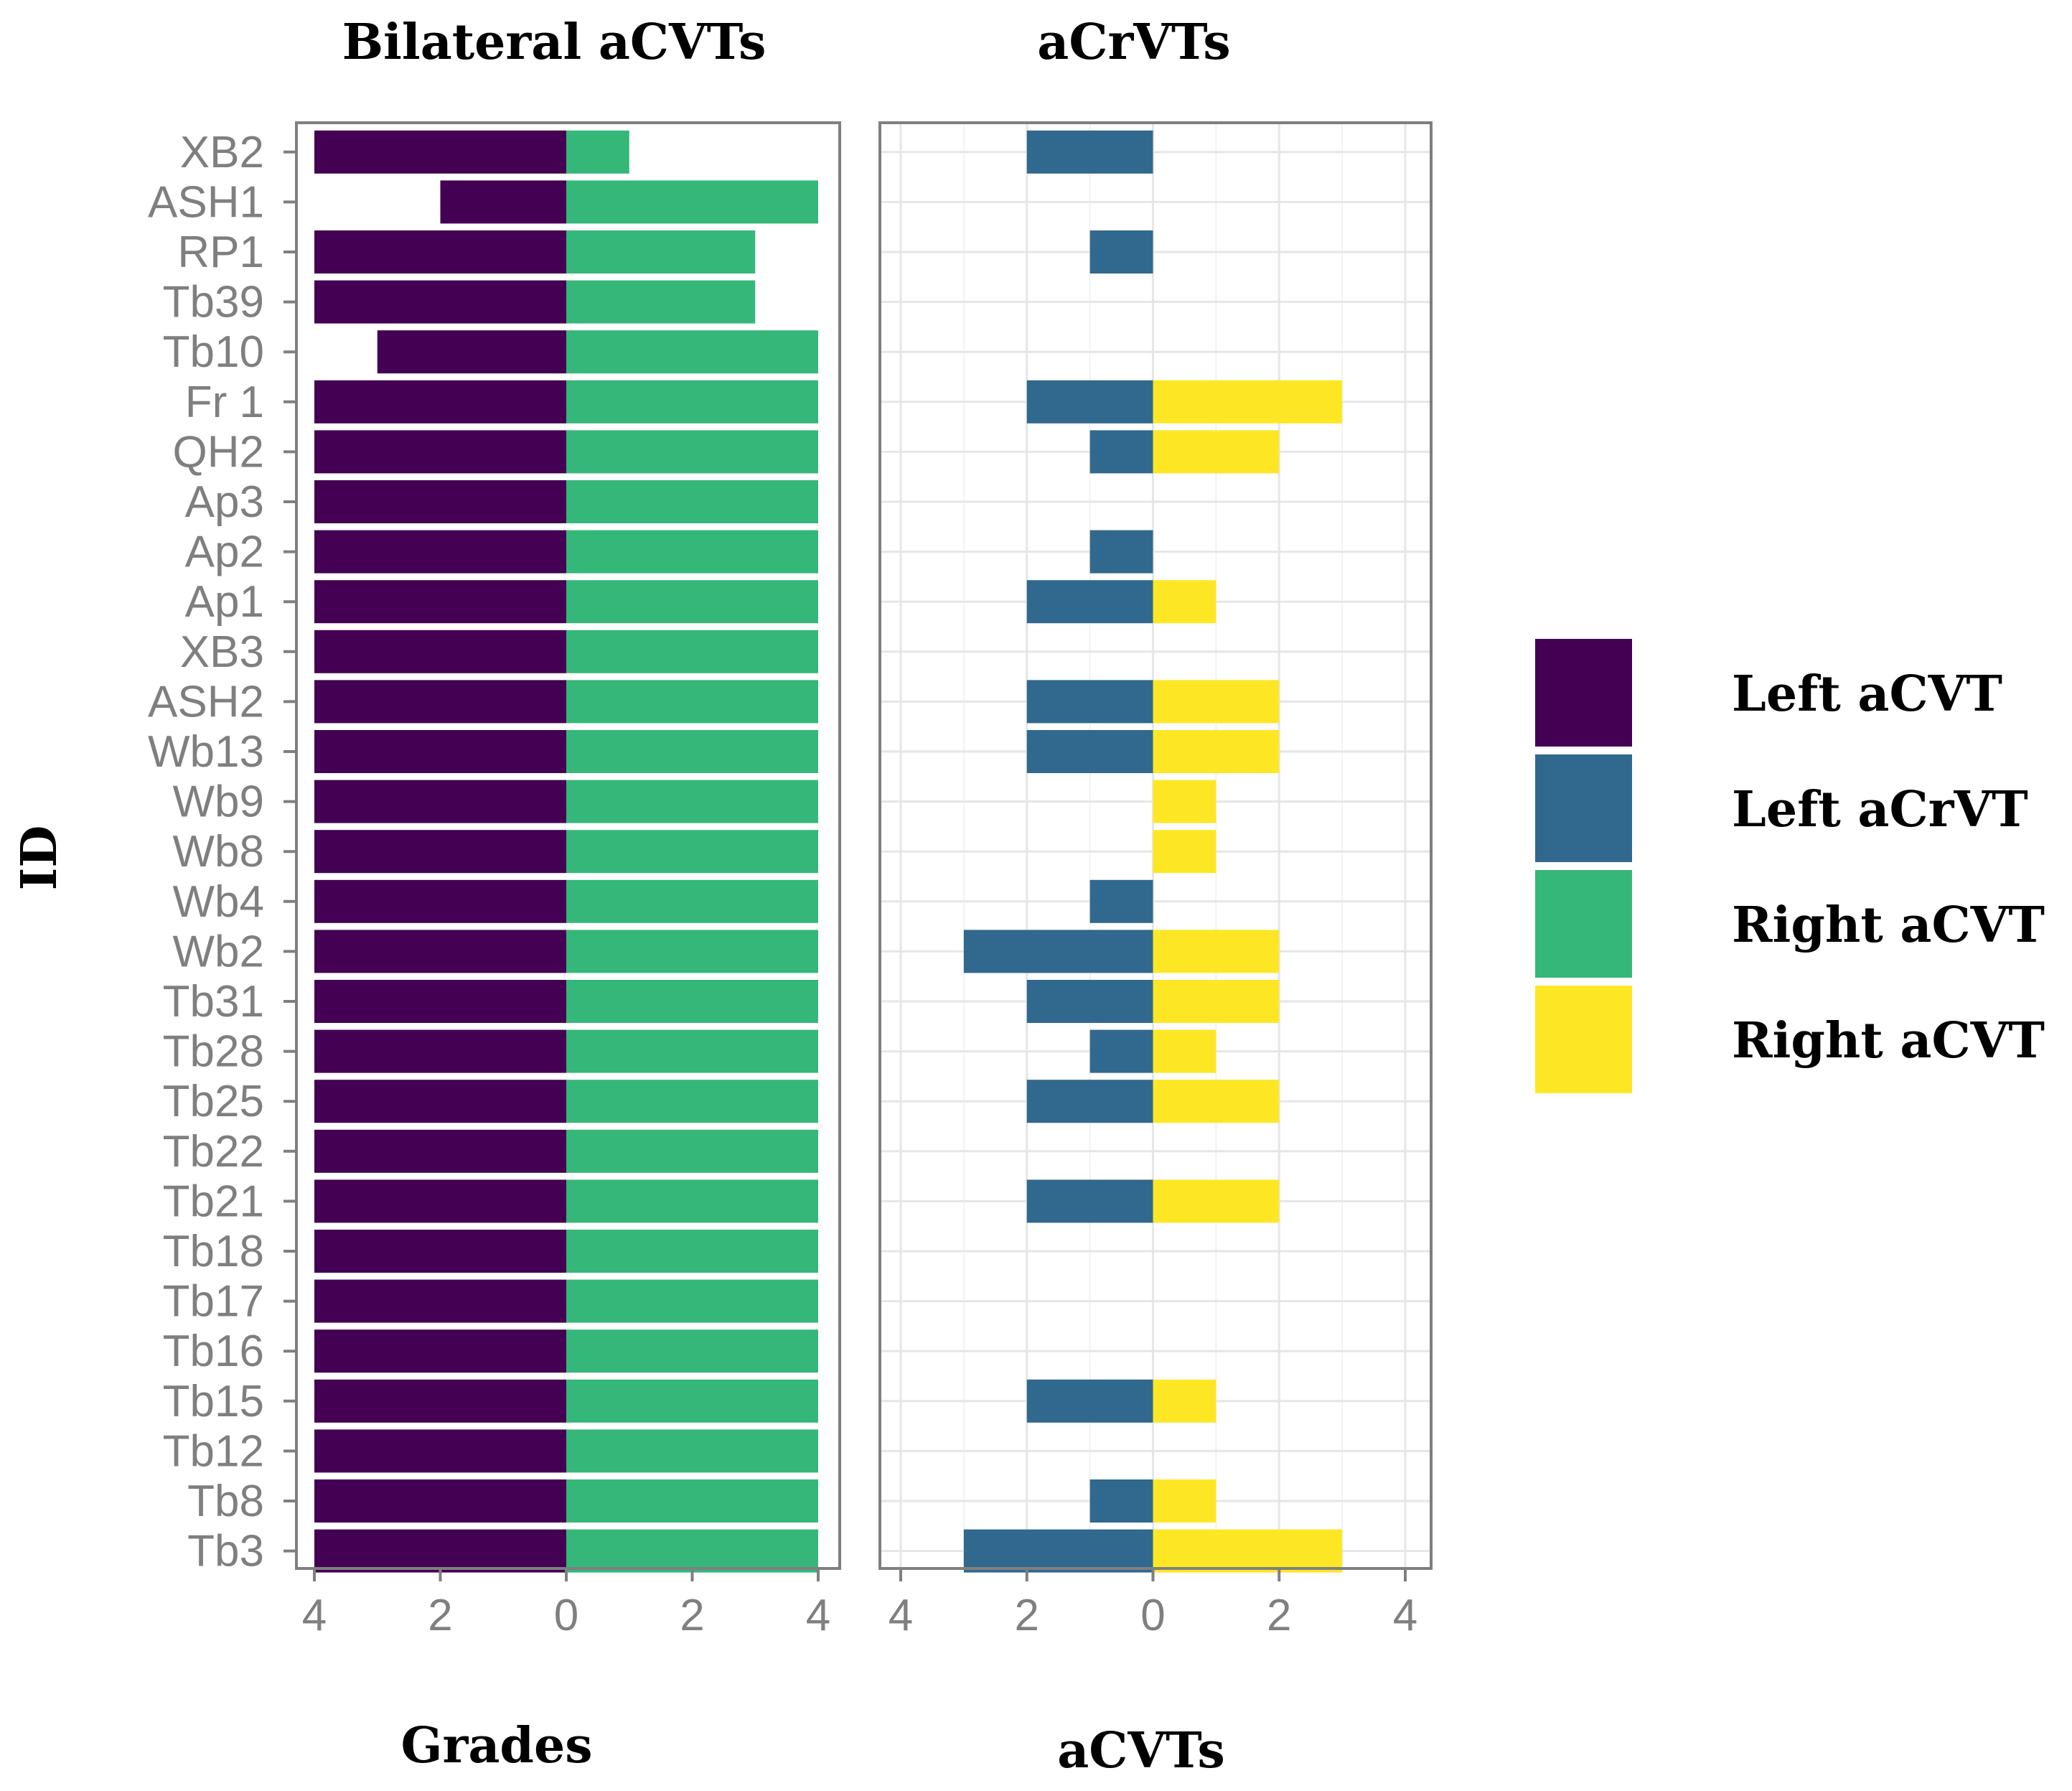  What do you see at coordinates (225, 1501) in the screenshot?
I see `y-tick-label: Tb8` at bounding box center [225, 1501].